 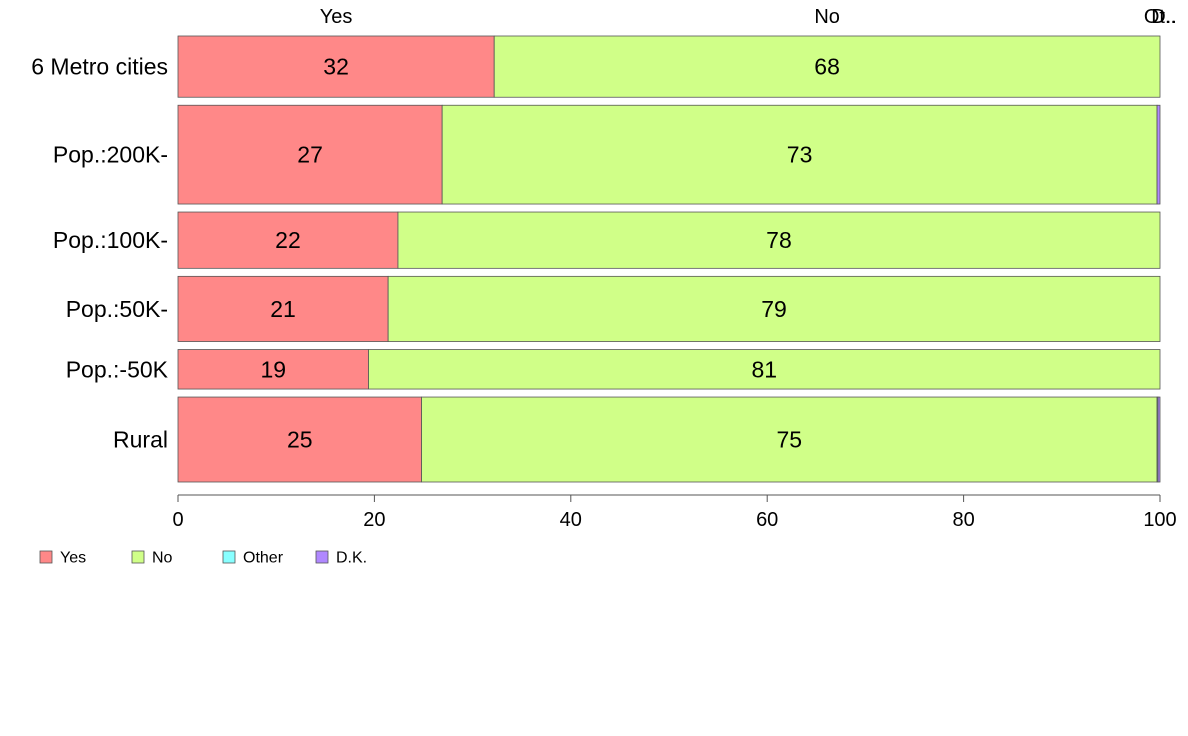 I want to click on legend-label: Other, so click(x=263, y=558).